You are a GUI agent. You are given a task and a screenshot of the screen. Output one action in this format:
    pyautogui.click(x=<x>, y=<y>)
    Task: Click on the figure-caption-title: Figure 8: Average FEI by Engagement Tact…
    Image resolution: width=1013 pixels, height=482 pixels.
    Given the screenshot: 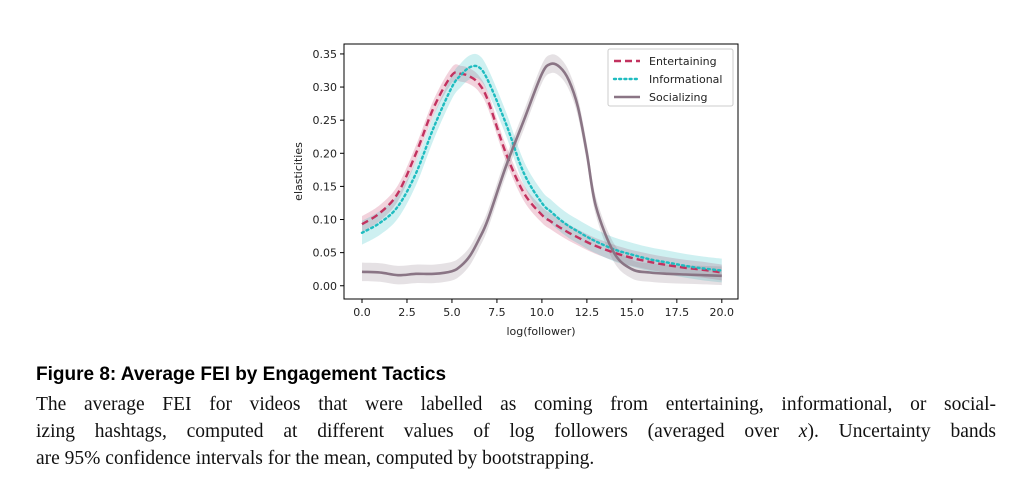 What is the action you would take?
    pyautogui.click(x=241, y=374)
    